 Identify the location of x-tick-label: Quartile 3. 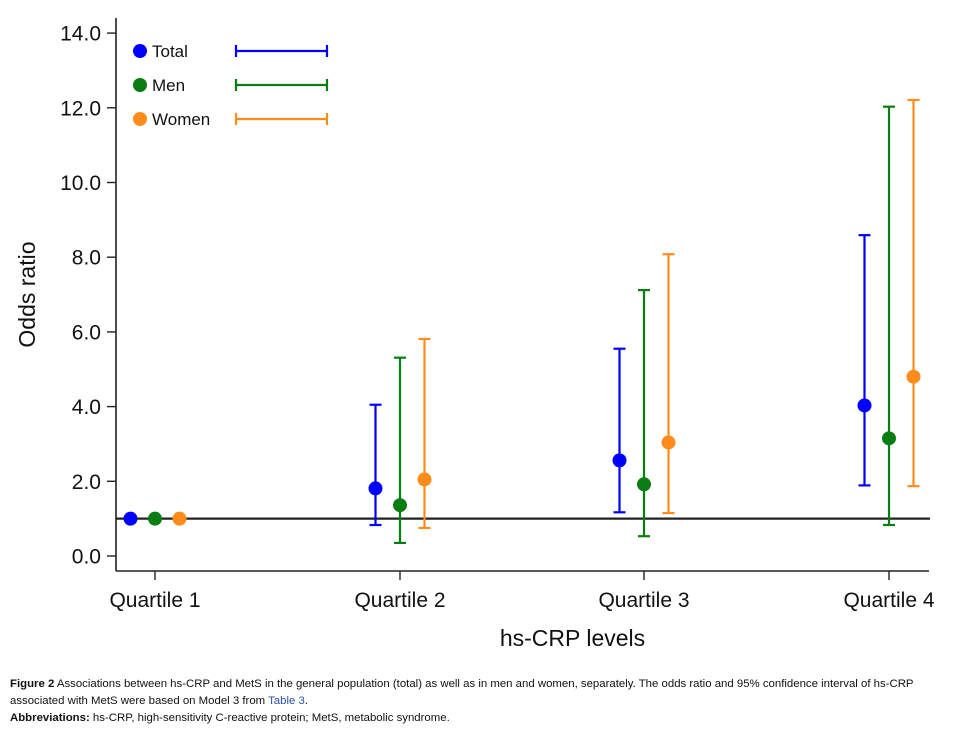
(643, 600).